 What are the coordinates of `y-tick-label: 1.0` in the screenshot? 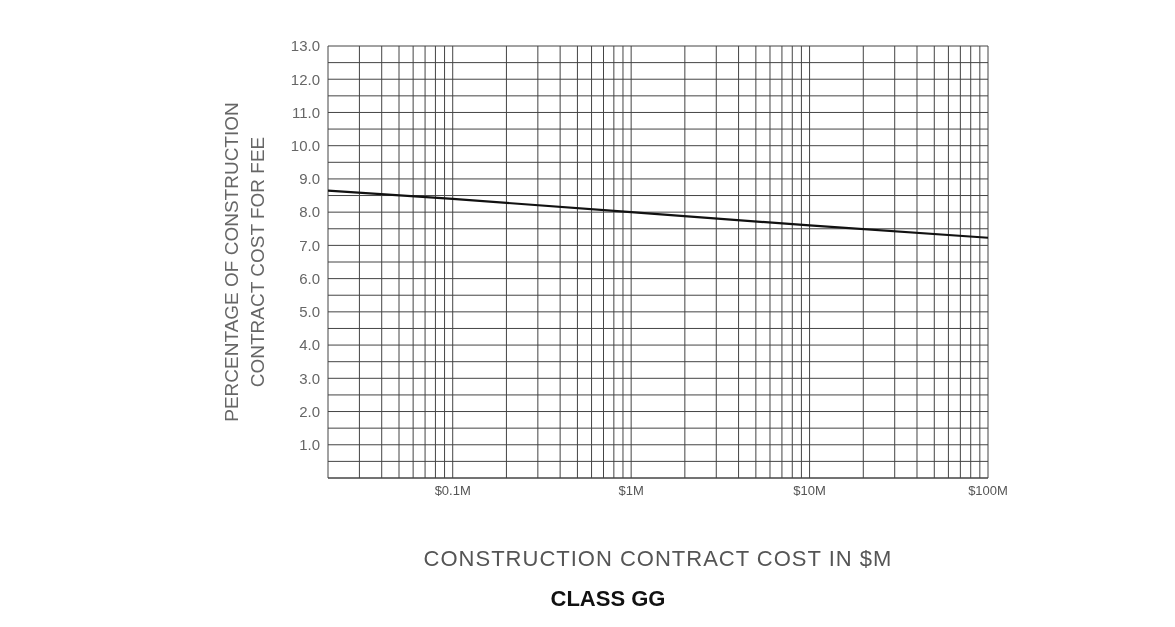 It's located at (309, 445).